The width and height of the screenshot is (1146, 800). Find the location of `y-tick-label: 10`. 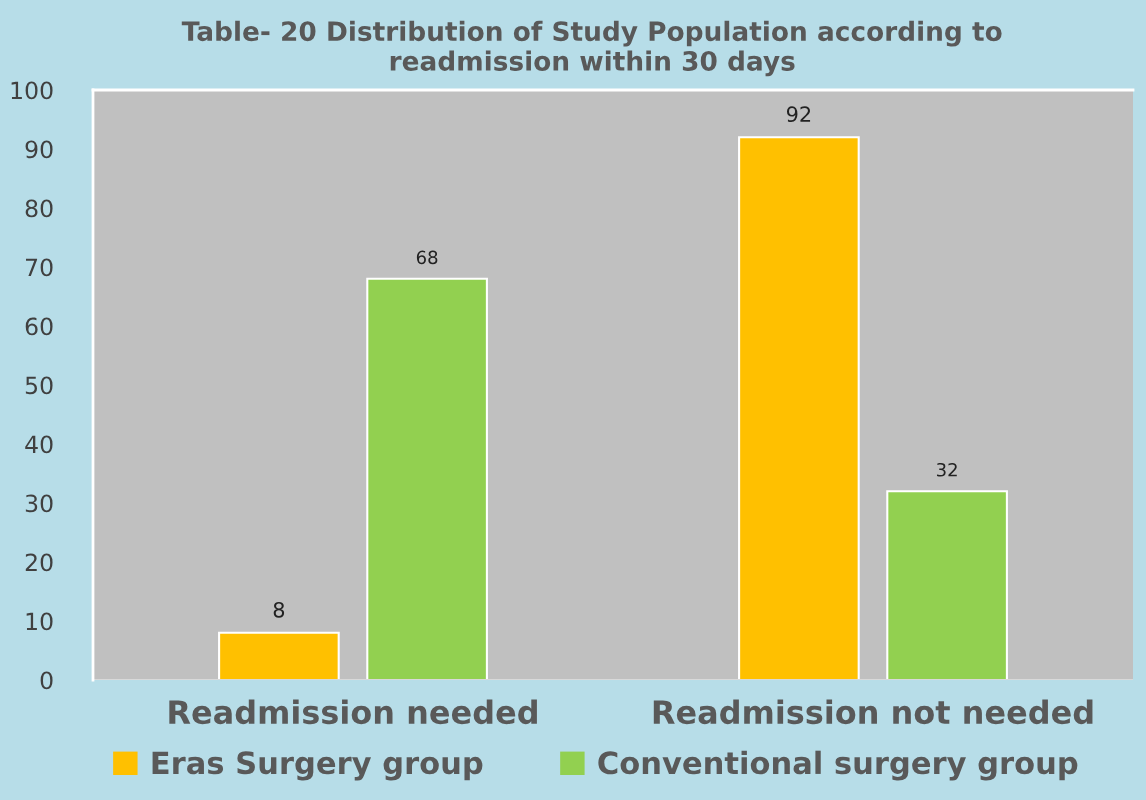

y-tick-label: 10 is located at coordinates (39, 621).